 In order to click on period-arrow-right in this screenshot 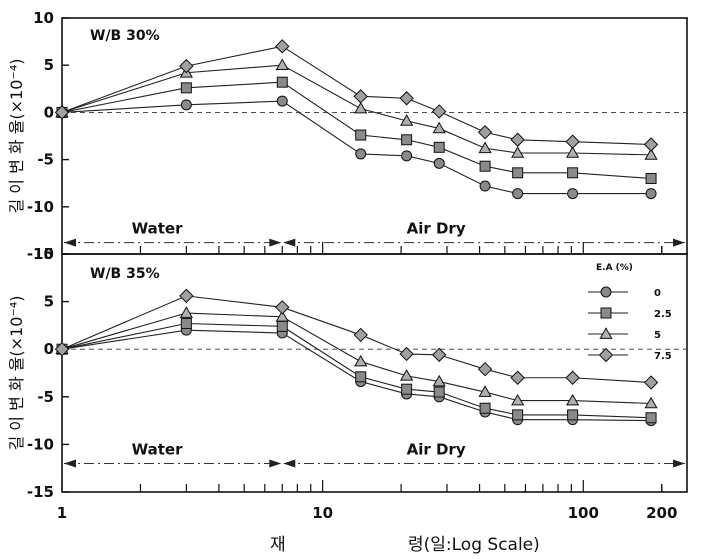, I will do `click(679, 242)`.